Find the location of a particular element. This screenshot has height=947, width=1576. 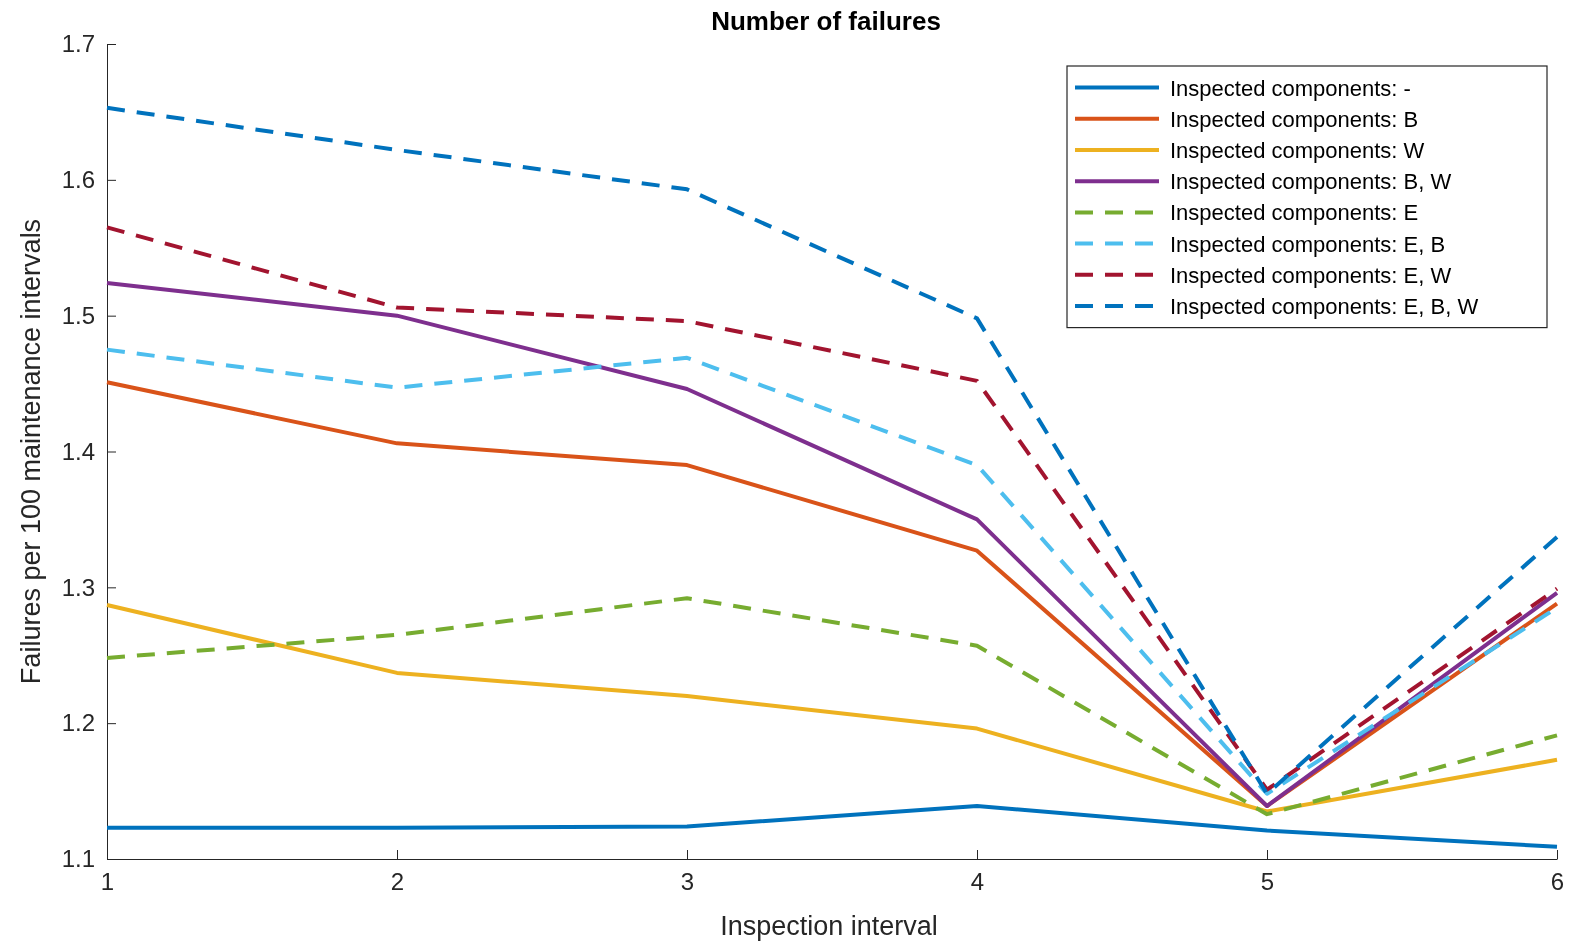

x-tick-label: 2 is located at coordinates (397, 882).